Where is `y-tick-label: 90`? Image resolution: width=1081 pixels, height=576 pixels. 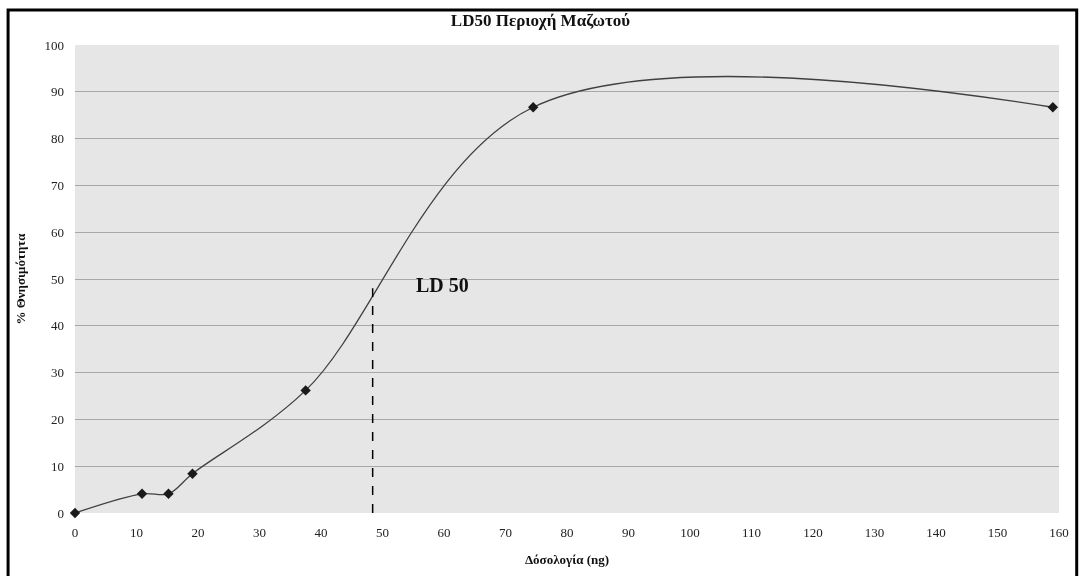
y-tick-label: 90 is located at coordinates (57, 92).